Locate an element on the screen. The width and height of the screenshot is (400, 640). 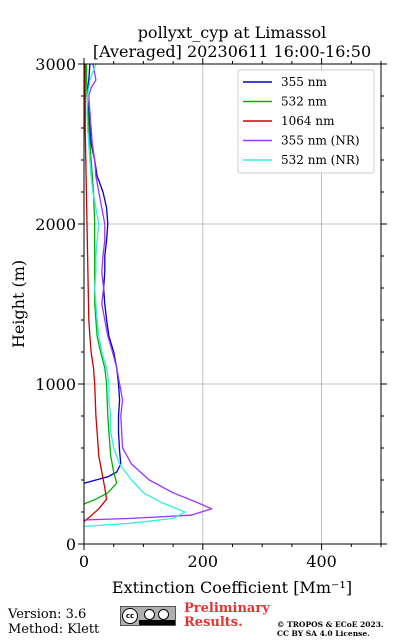
legend-label: 1064 nm is located at coordinates (308, 121).